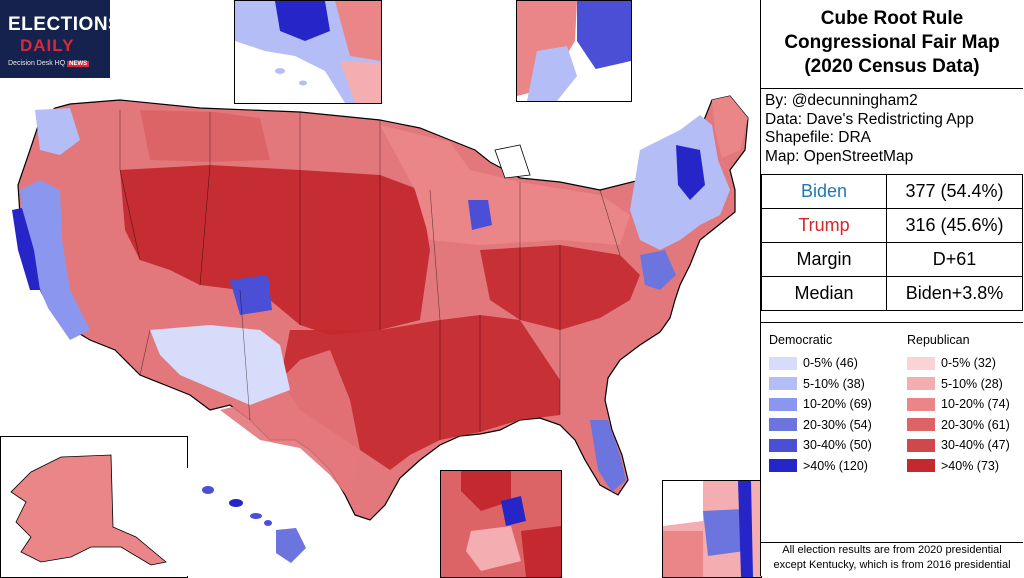 This screenshot has height=578, width=1024. I want to click on alaska-inset, so click(94, 507).